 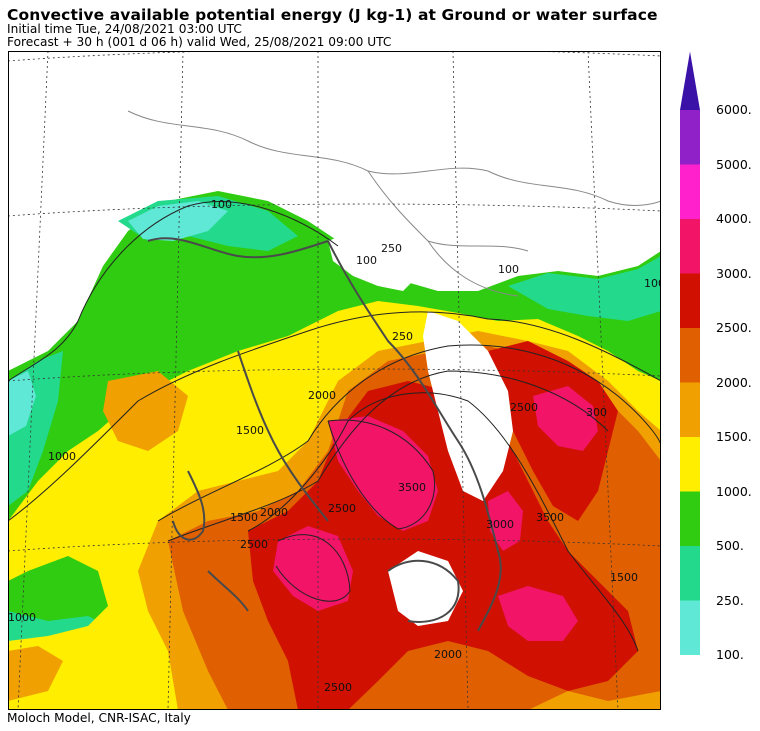 What do you see at coordinates (425, 588) in the screenshot?
I see `sea-ionian` at bounding box center [425, 588].